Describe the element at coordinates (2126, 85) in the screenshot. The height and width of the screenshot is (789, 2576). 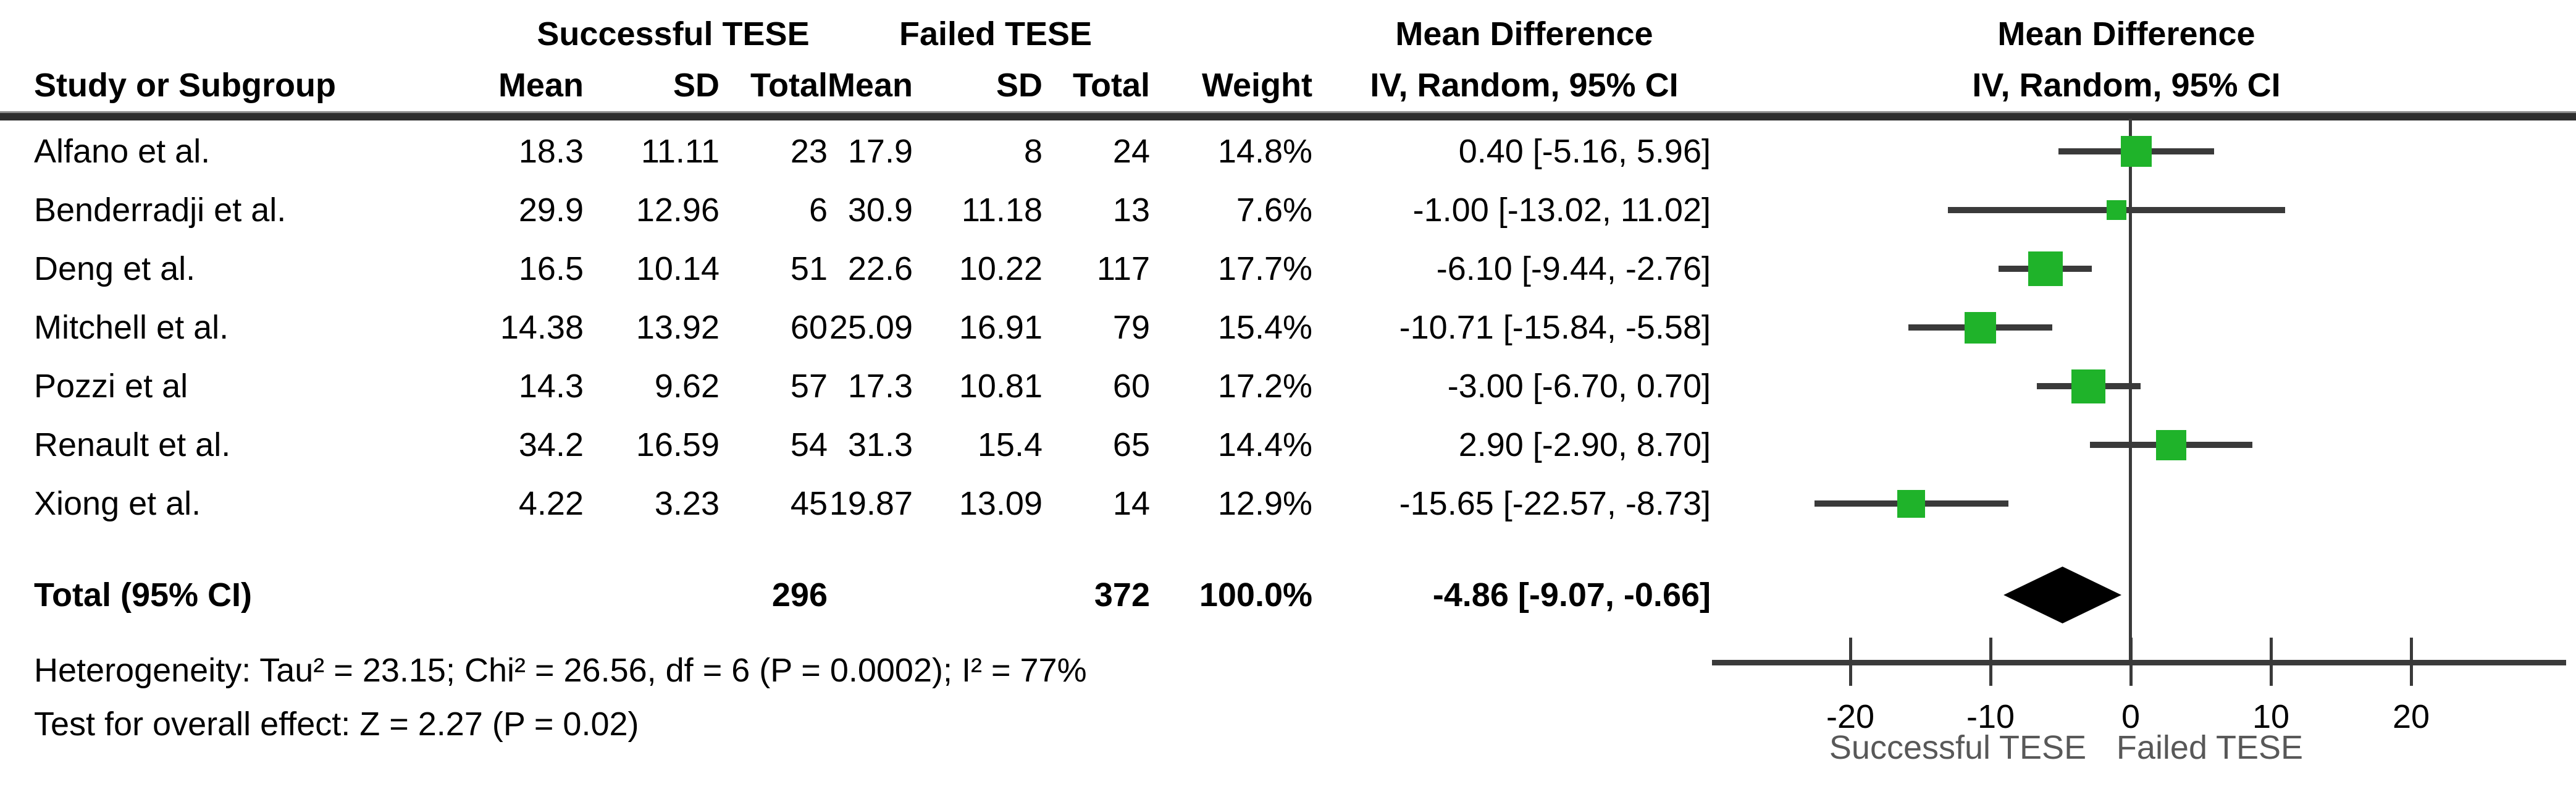
I see `ci-plot-header: IV, Random, 95% CI` at that location.